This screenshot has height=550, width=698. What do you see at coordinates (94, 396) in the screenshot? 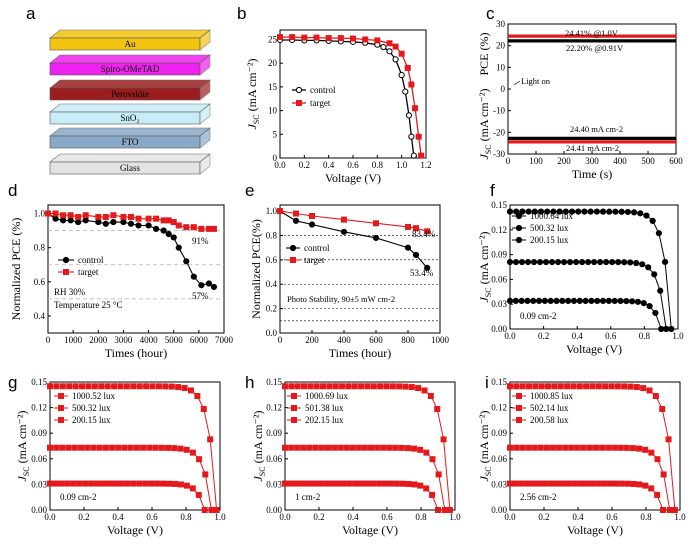
I see `legend-label: 1000.52 lux` at bounding box center [94, 396].